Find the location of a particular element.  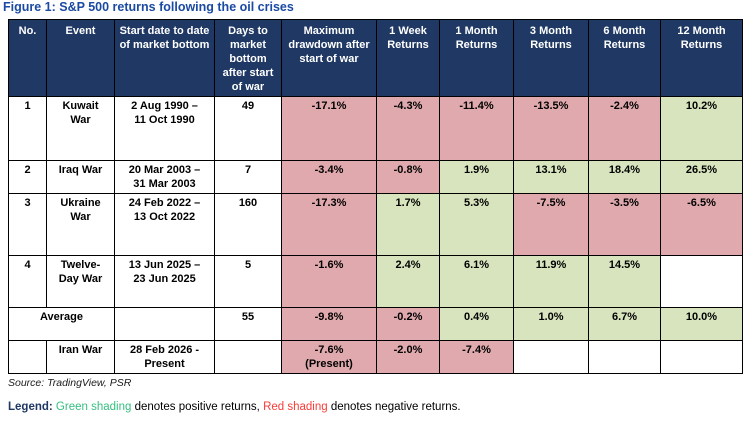

table-cell: Iraq War is located at coordinates (80, 177).